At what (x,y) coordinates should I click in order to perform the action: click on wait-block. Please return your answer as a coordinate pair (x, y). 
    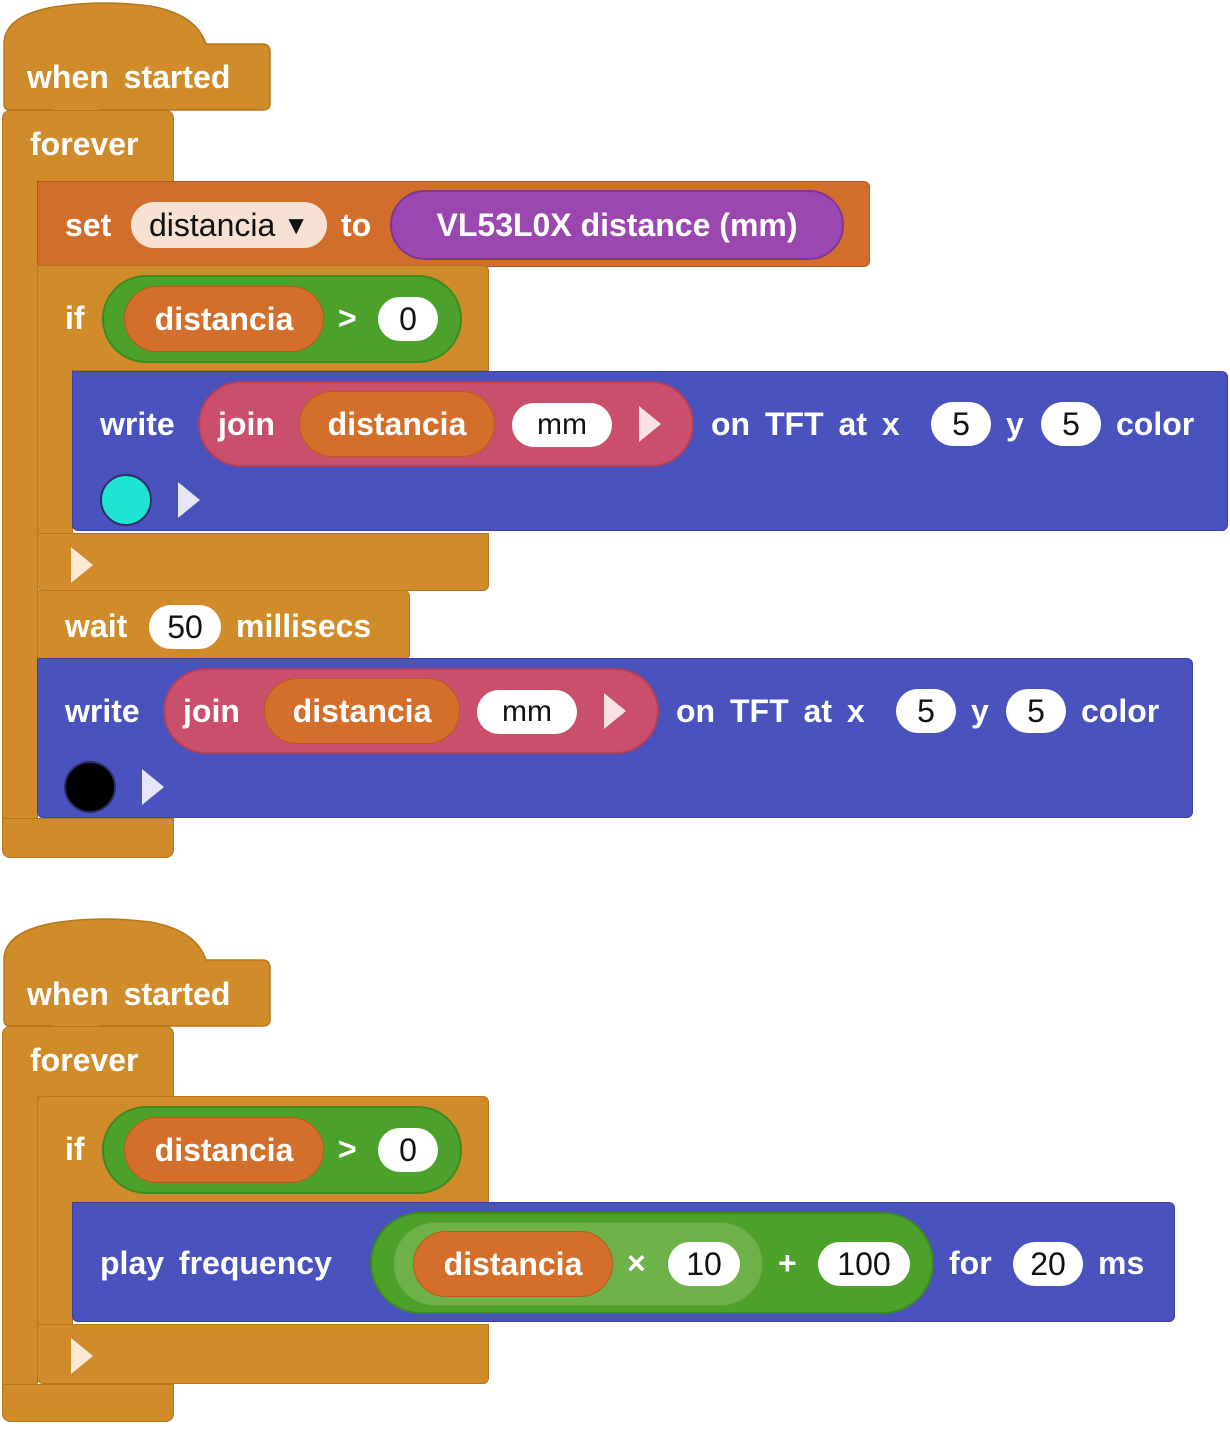
    Looking at the image, I should click on (223, 625).